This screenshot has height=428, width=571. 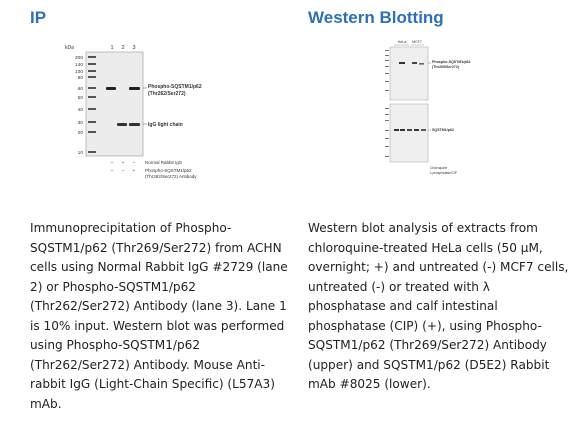 I want to click on ip-marker-40: 40, so click(x=81, y=110).